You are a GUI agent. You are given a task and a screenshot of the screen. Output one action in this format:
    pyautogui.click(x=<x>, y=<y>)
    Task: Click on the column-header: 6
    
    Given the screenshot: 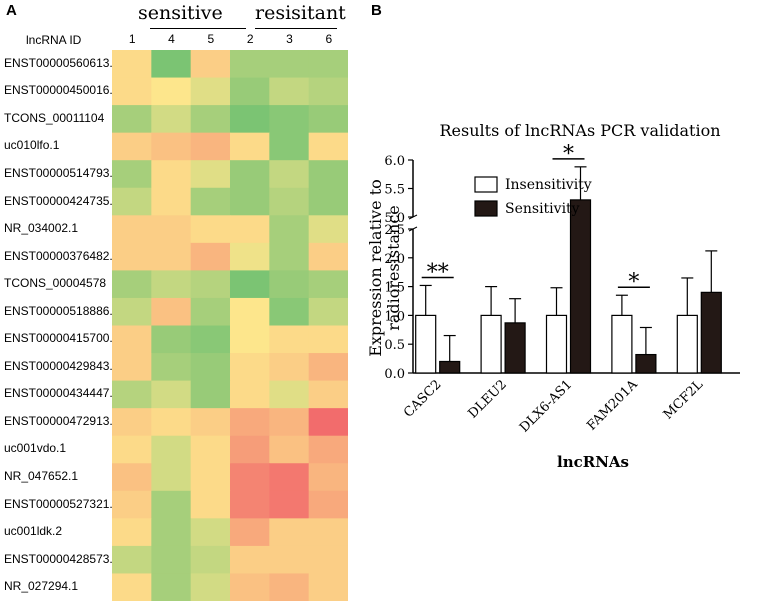 What is the action you would take?
    pyautogui.click(x=329, y=39)
    